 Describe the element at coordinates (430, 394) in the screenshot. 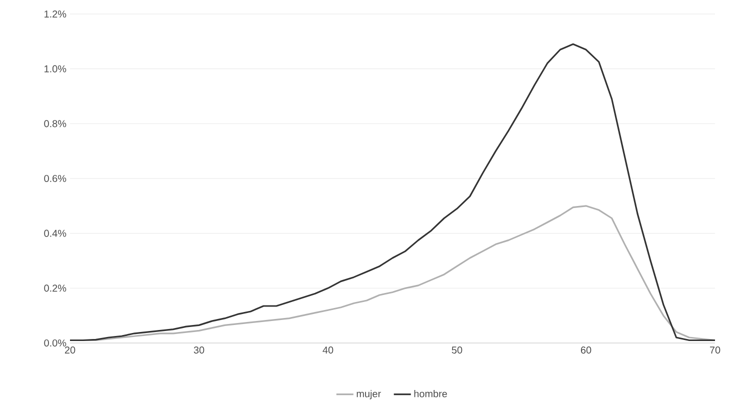

I see `legend-label: hombre` at that location.